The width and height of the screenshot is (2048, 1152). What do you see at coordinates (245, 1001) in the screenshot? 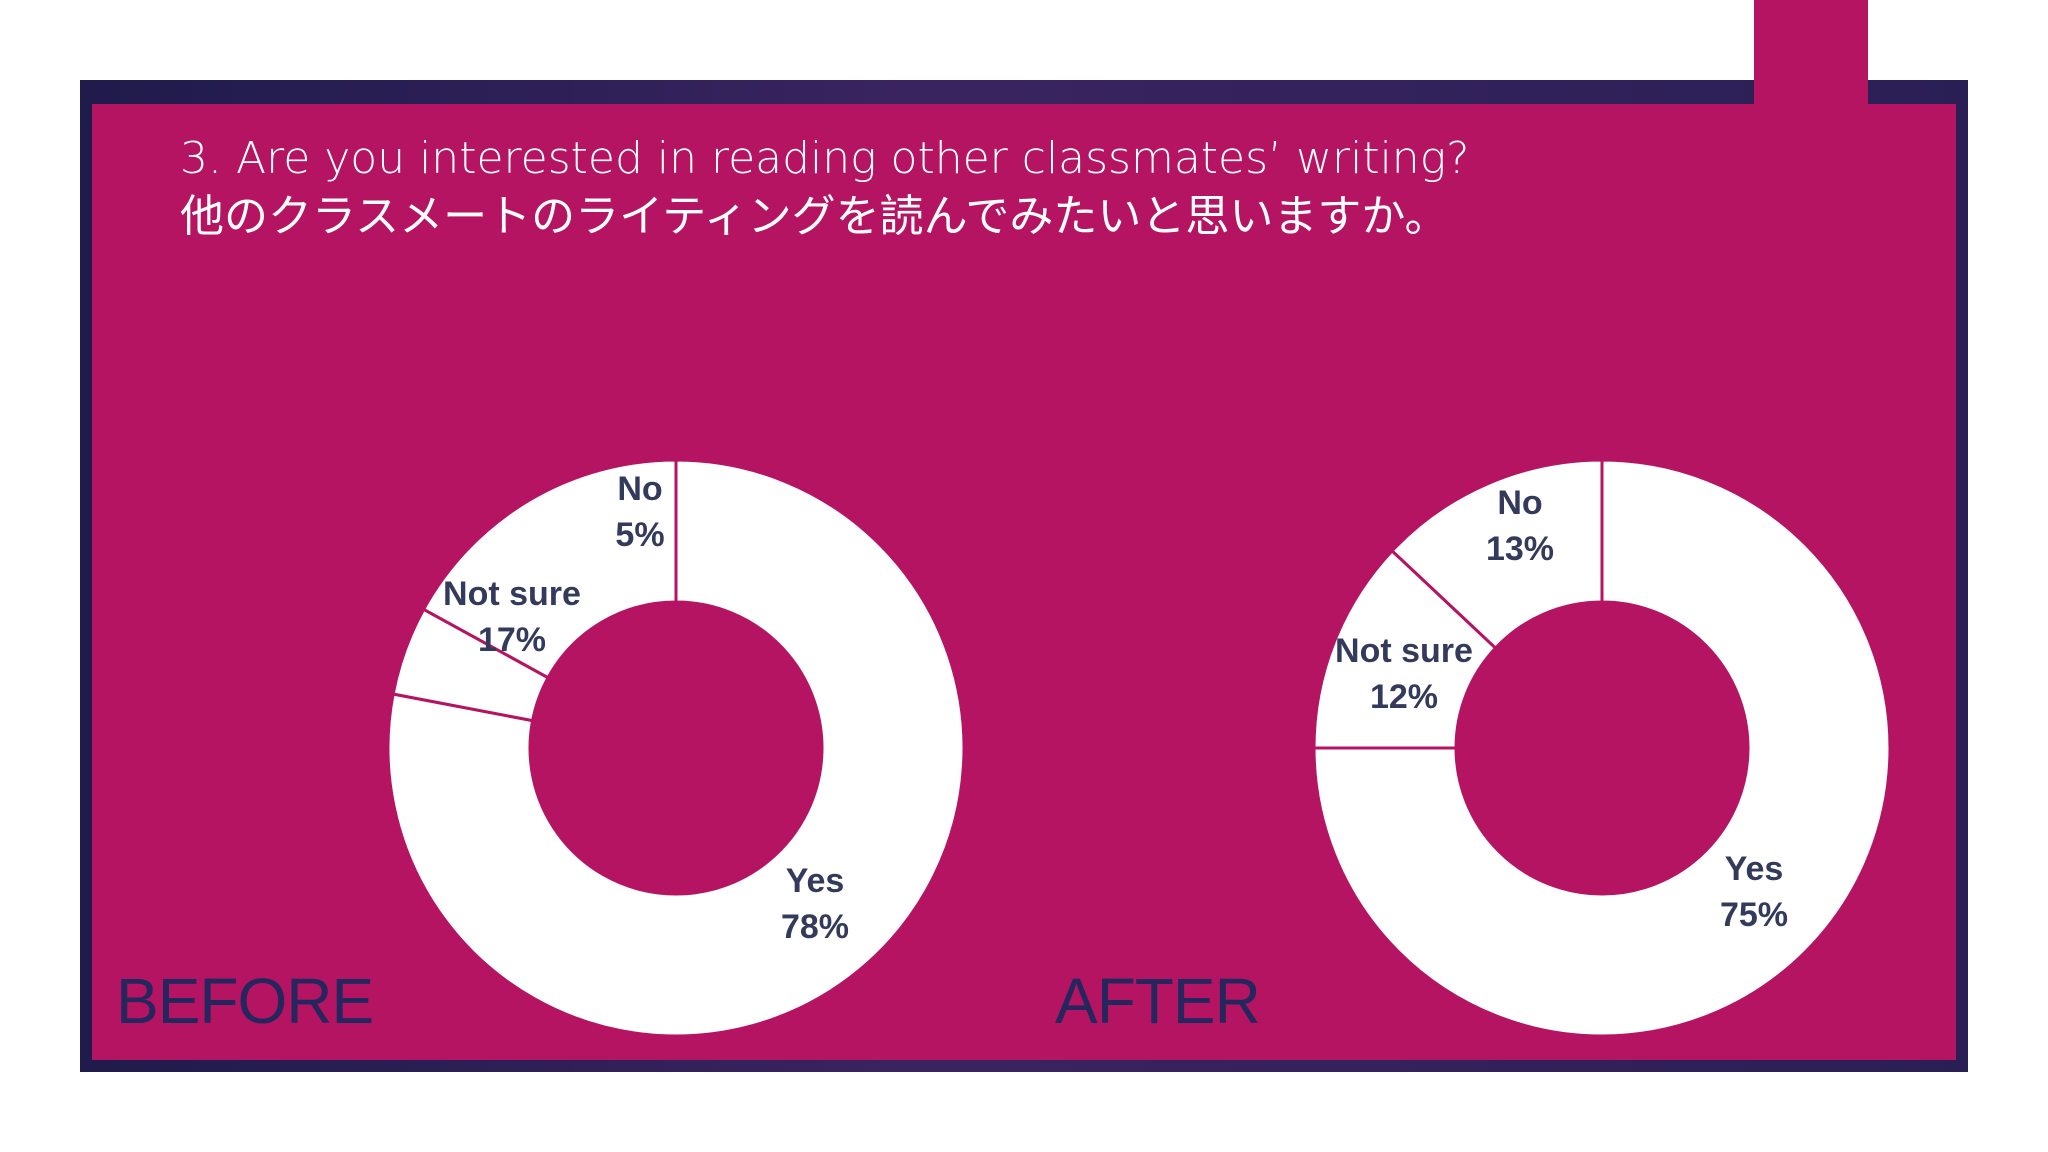
I see `before-label: BEFORE` at bounding box center [245, 1001].